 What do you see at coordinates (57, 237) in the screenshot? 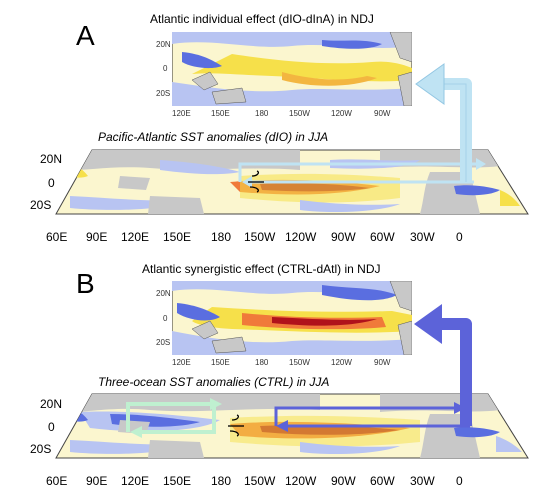
I see `panel-a-lon-60e: 60E` at bounding box center [57, 237].